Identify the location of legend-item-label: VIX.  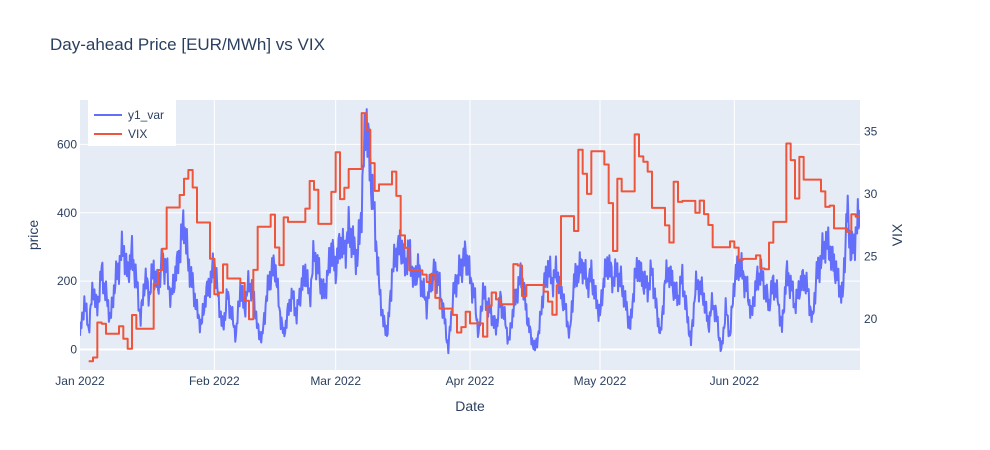
(137, 134).